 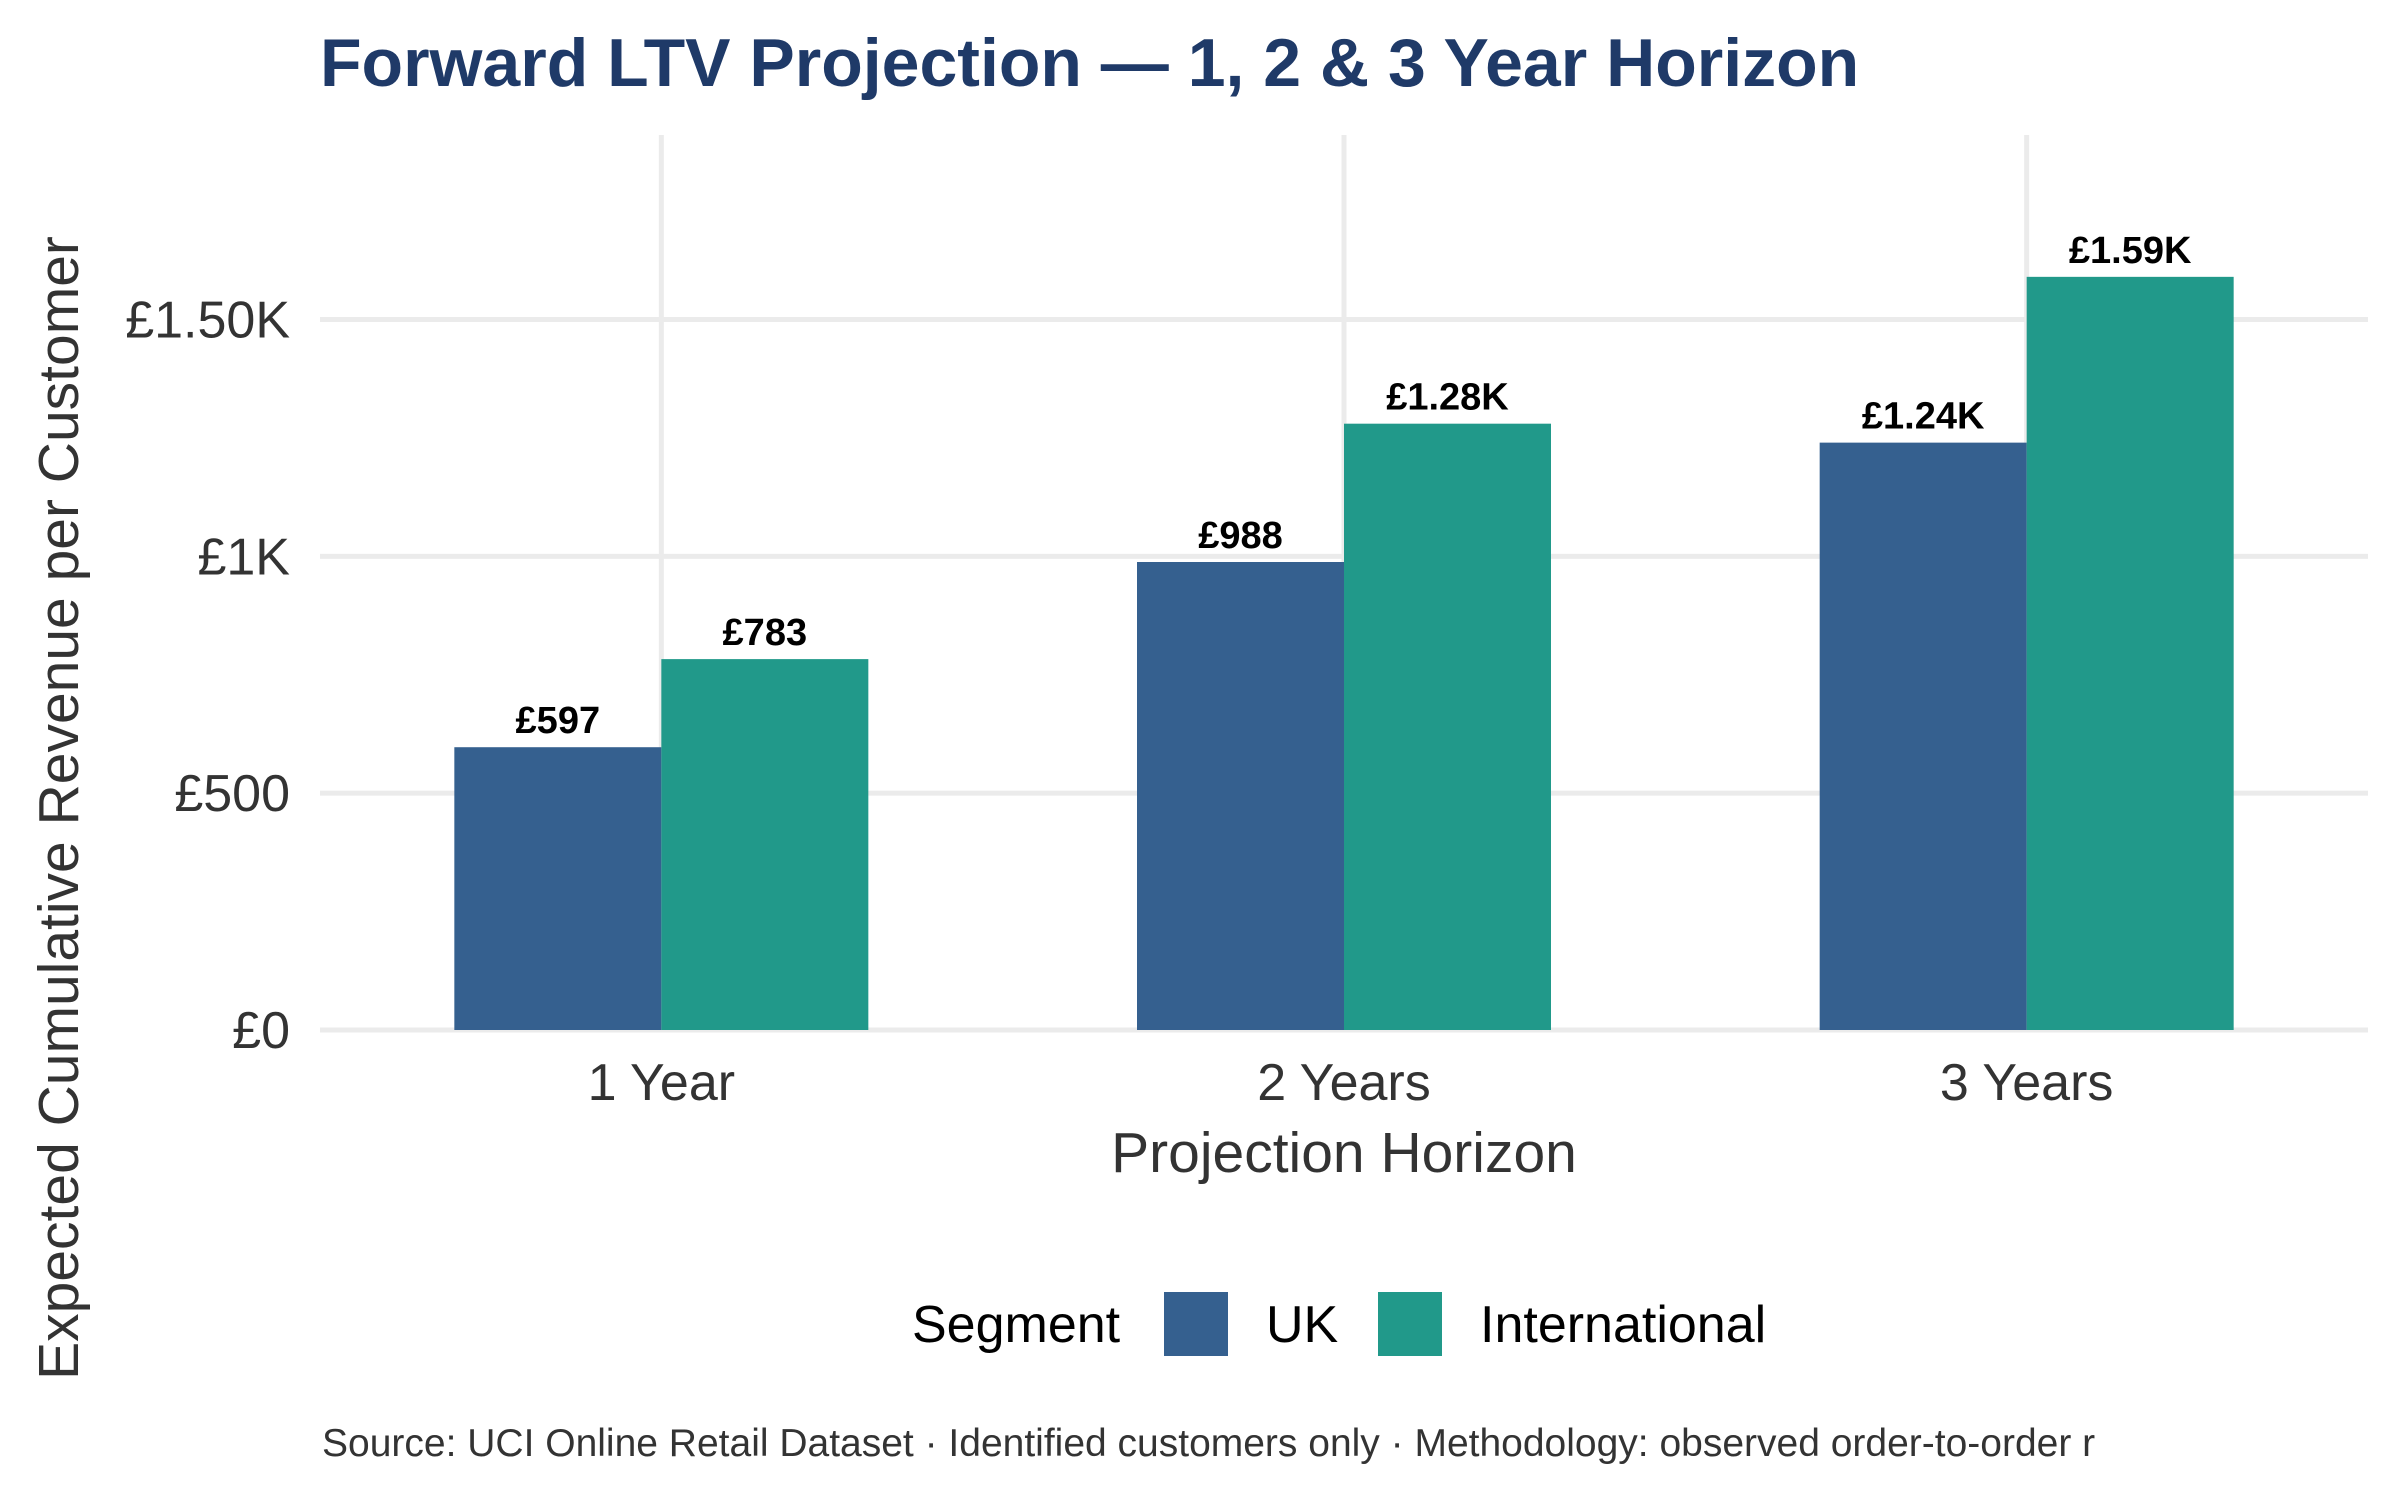 What do you see at coordinates (1344, 1153) in the screenshot?
I see `x-axis-title: Projection Horizon` at bounding box center [1344, 1153].